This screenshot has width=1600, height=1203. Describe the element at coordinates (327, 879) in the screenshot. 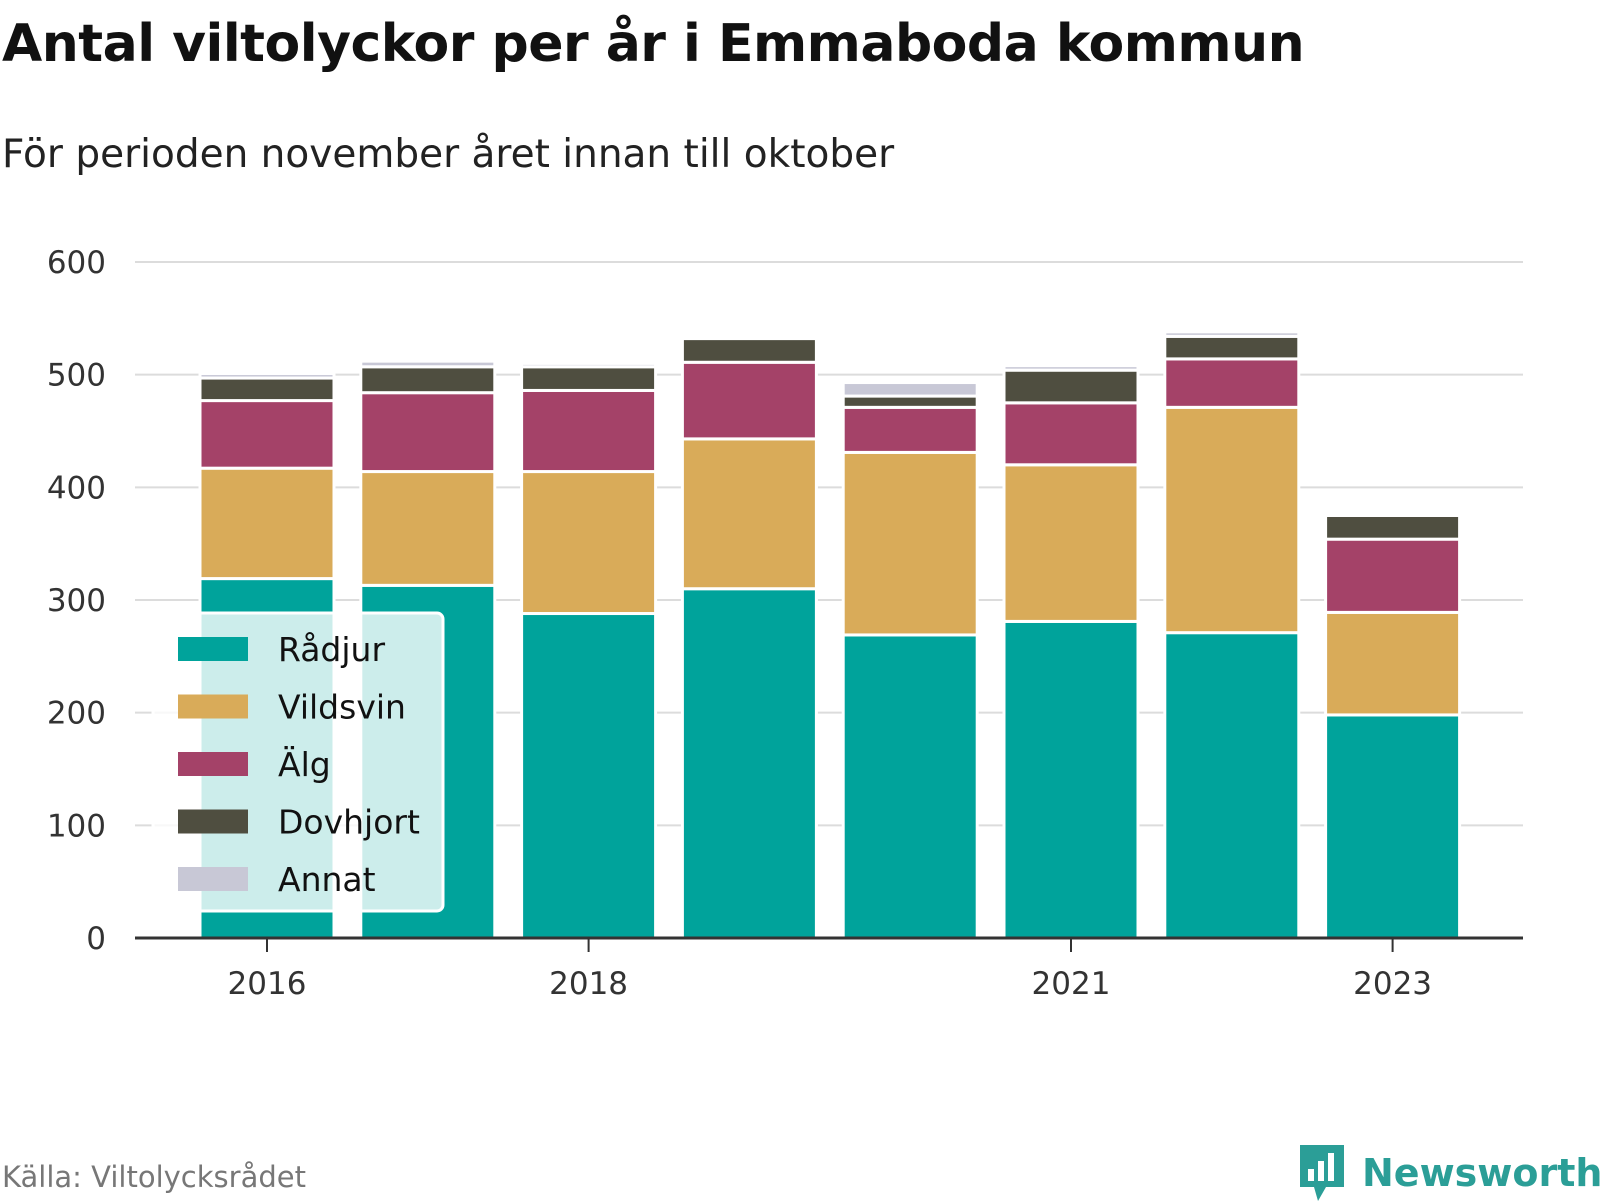

I see `legend-label: Annat` at that location.